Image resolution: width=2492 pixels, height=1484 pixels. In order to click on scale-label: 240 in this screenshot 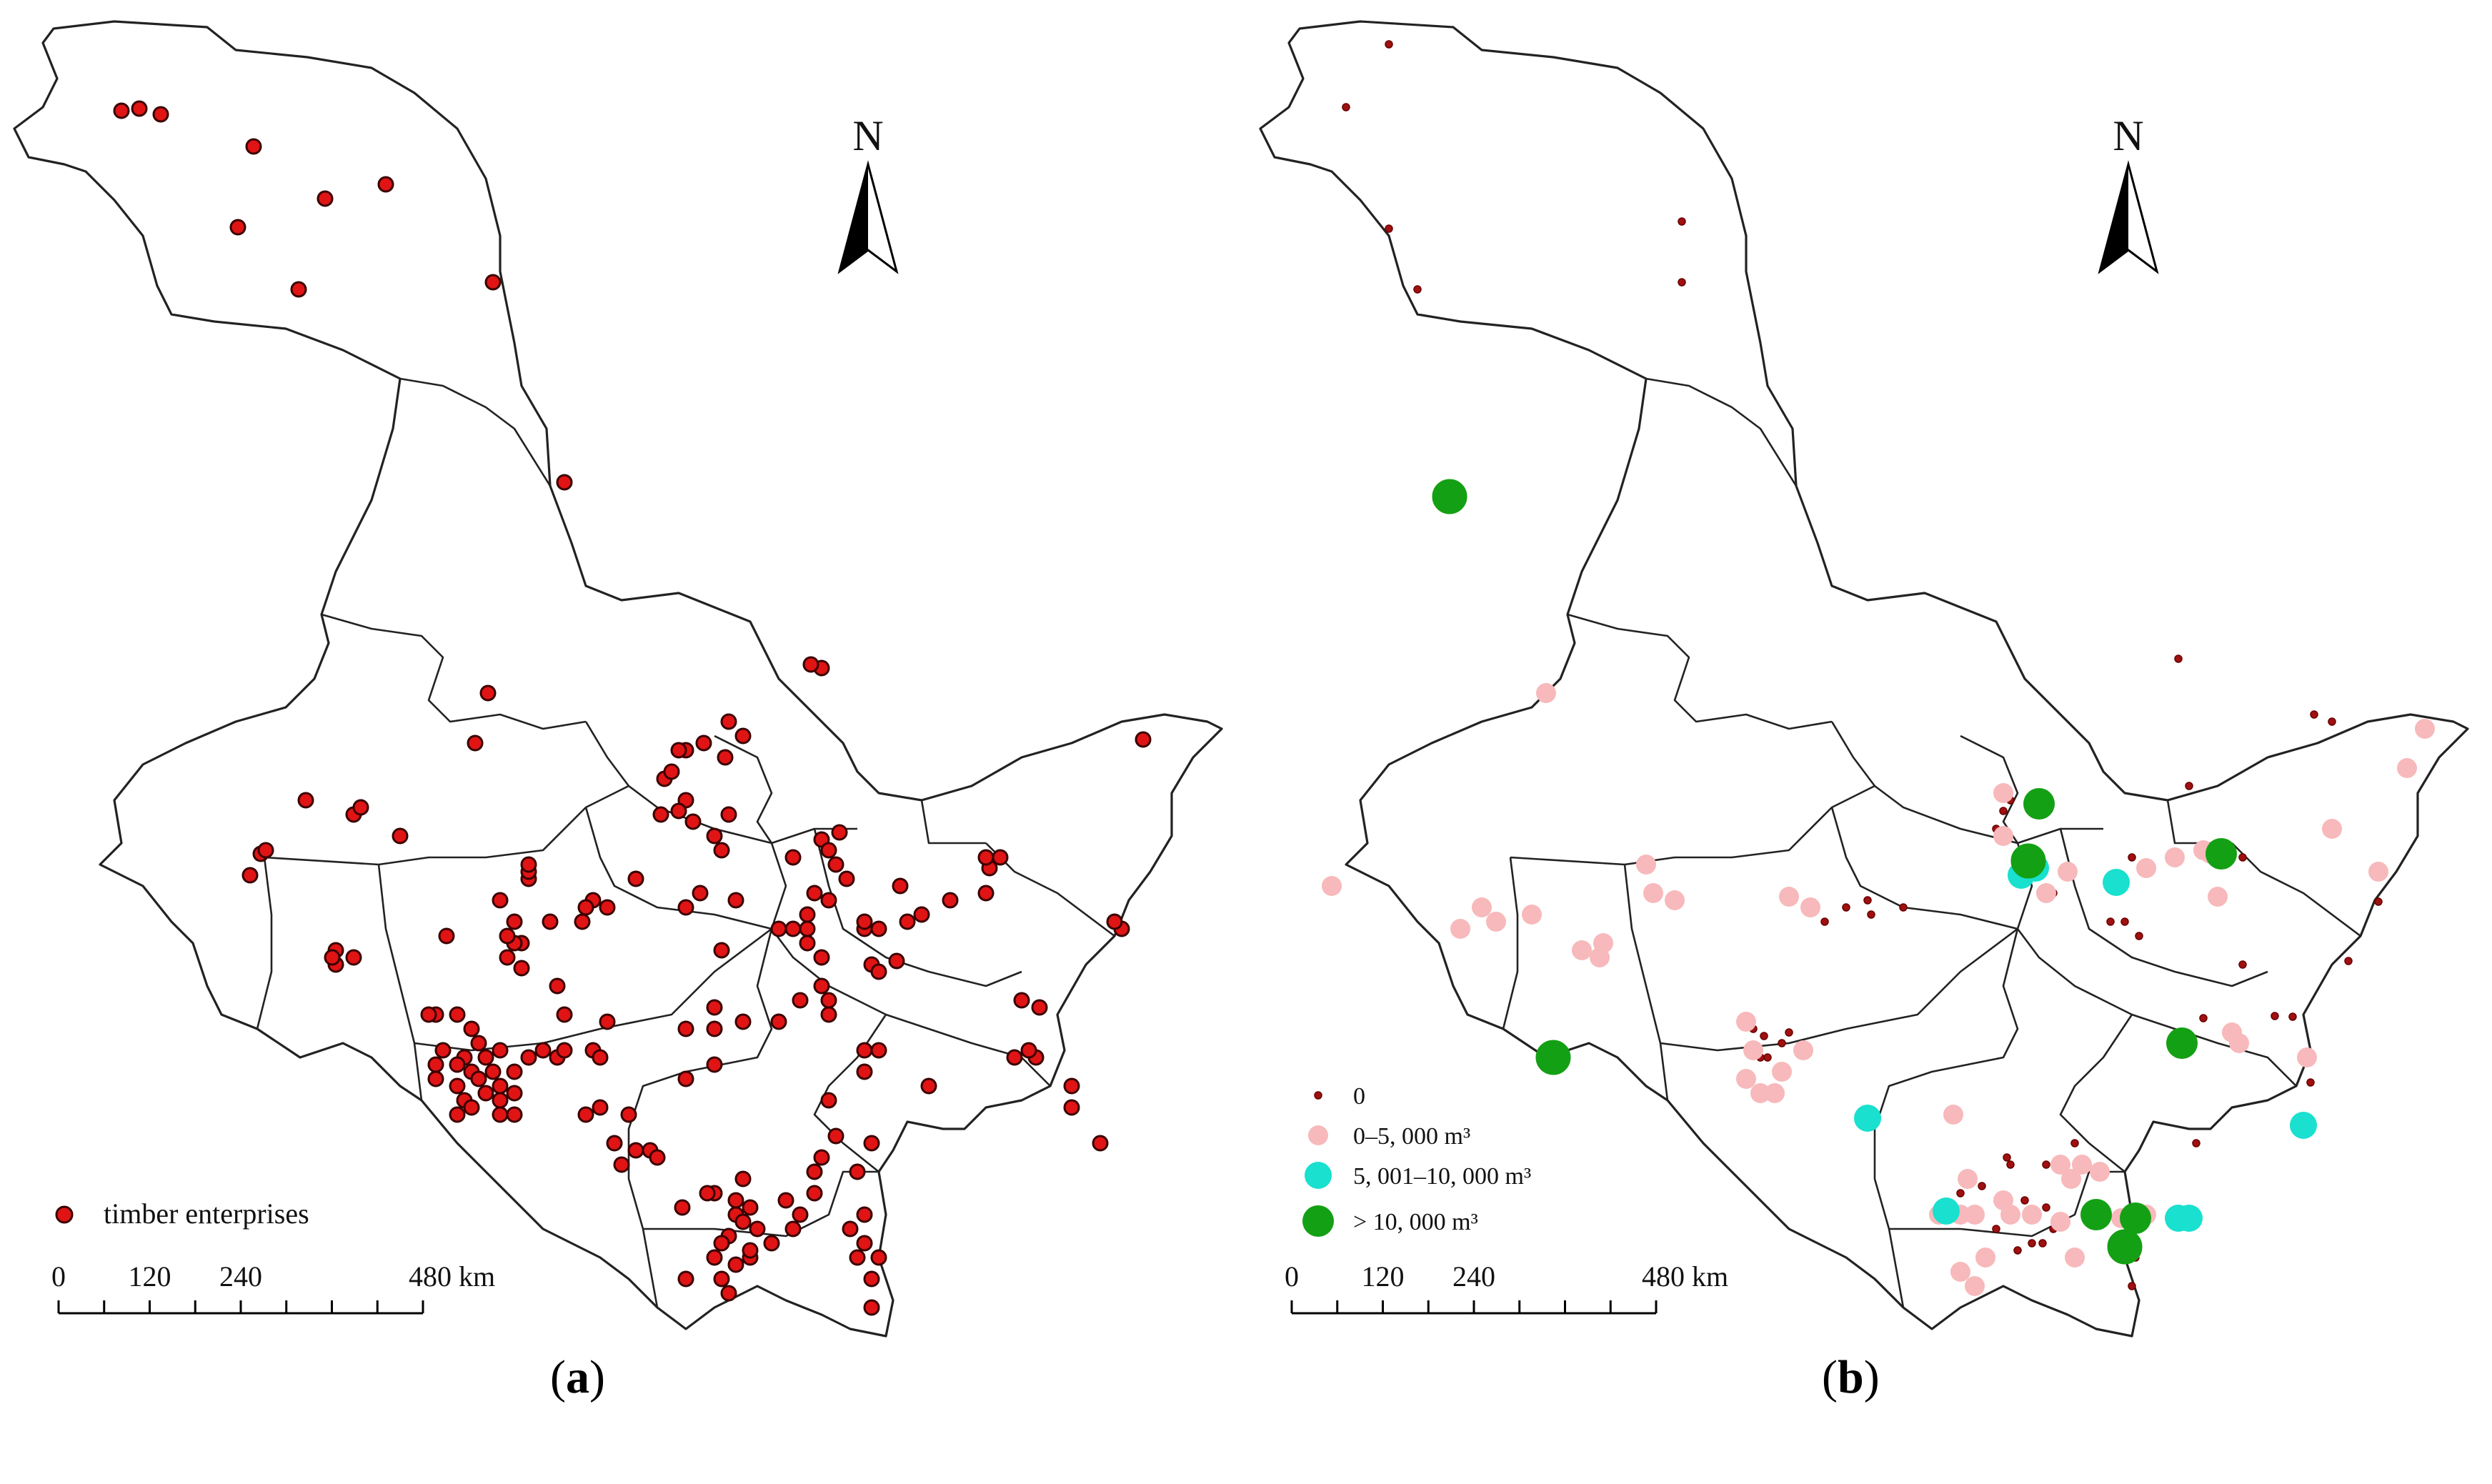, I will do `click(240, 1277)`.